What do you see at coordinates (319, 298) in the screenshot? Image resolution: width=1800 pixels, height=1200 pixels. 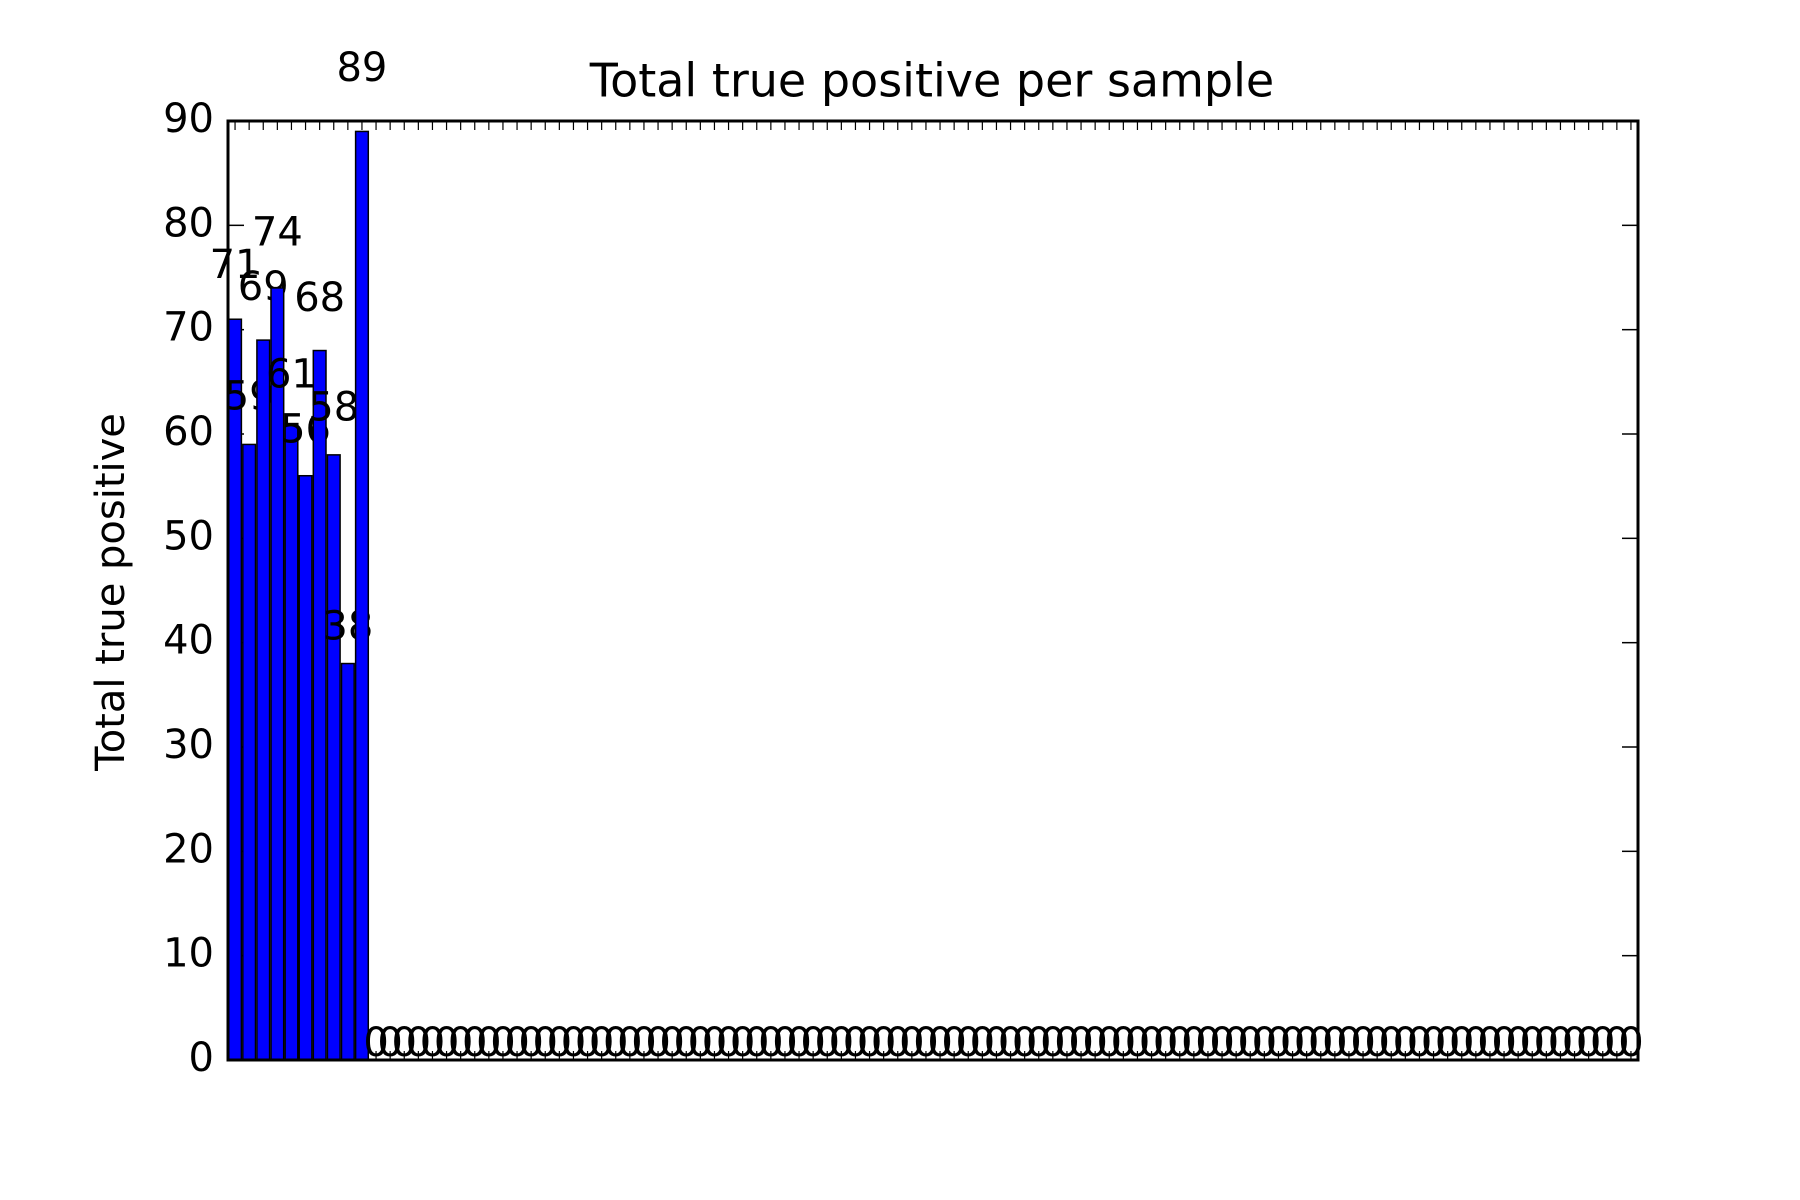 I see `data-label: 68` at bounding box center [319, 298].